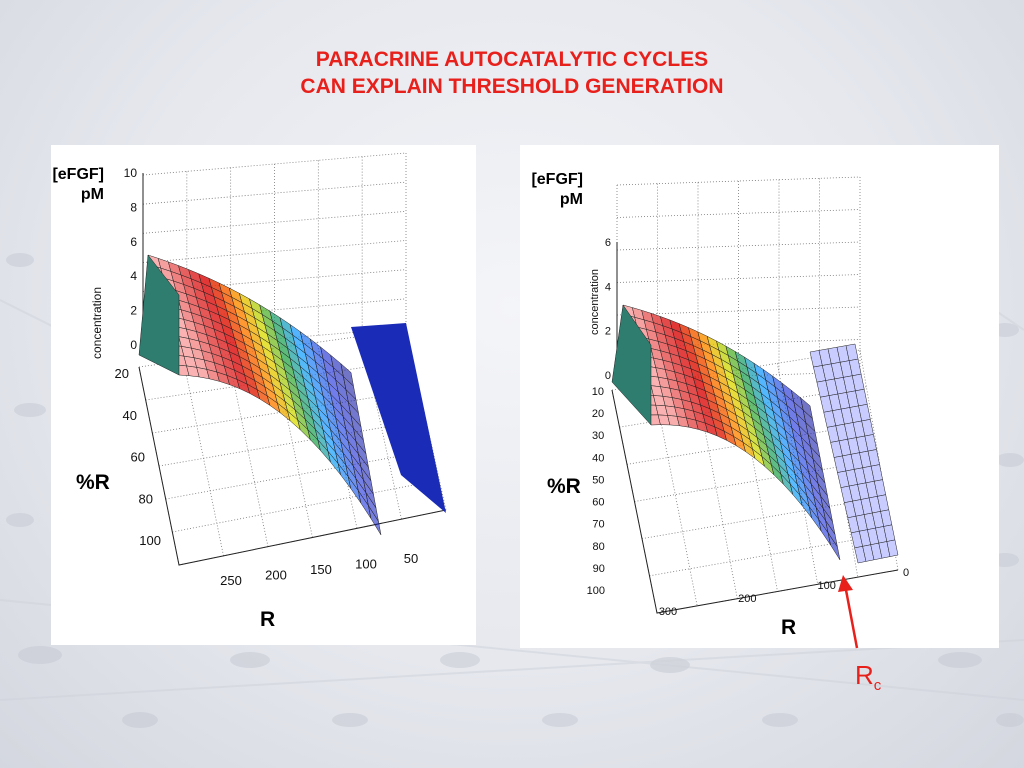 The height and width of the screenshot is (768, 1024). I want to click on right-ztick-label: 0, so click(608, 376).